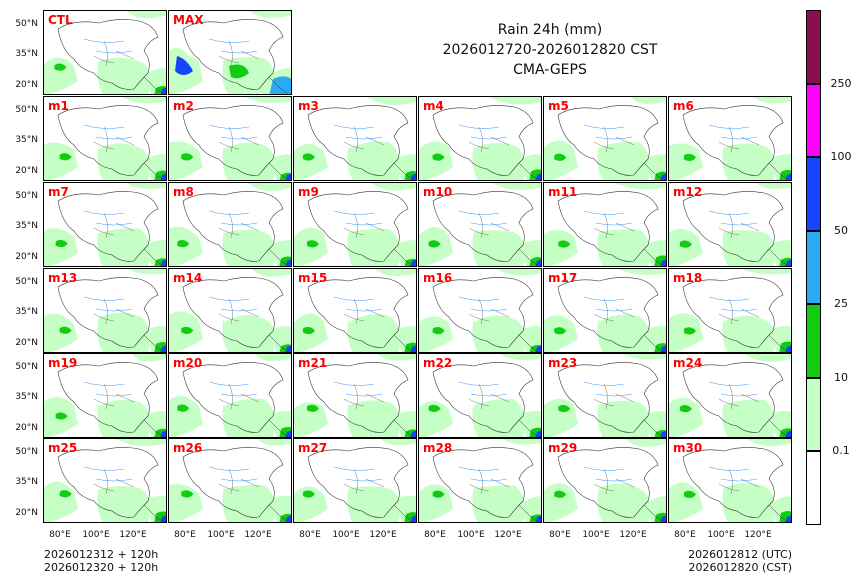 This screenshot has width=860, height=586. What do you see at coordinates (841, 230) in the screenshot?
I see `colorbar-level-label: 50` at bounding box center [841, 230].